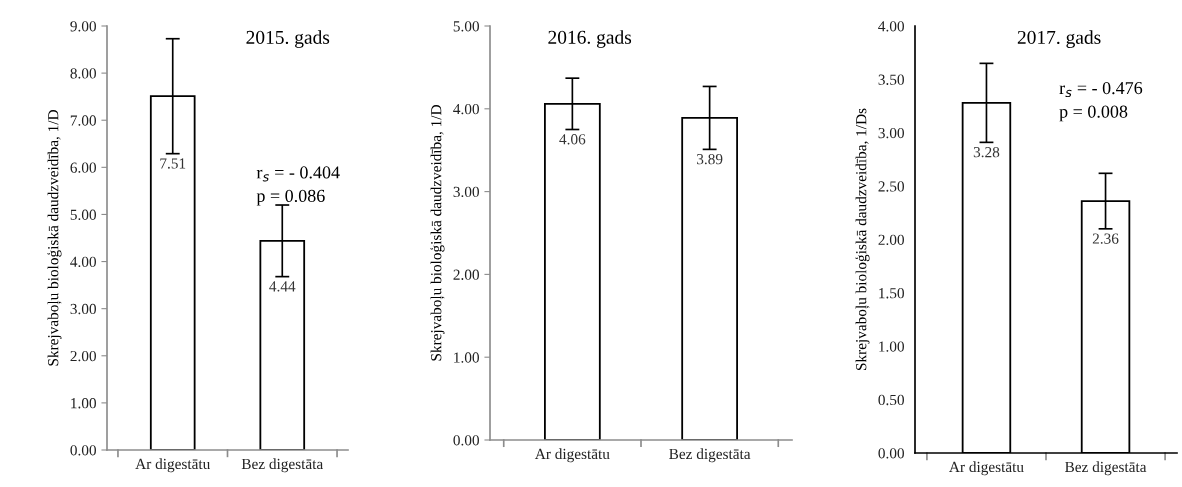  I want to click on y-tick-label: 9.00, so click(83, 26).